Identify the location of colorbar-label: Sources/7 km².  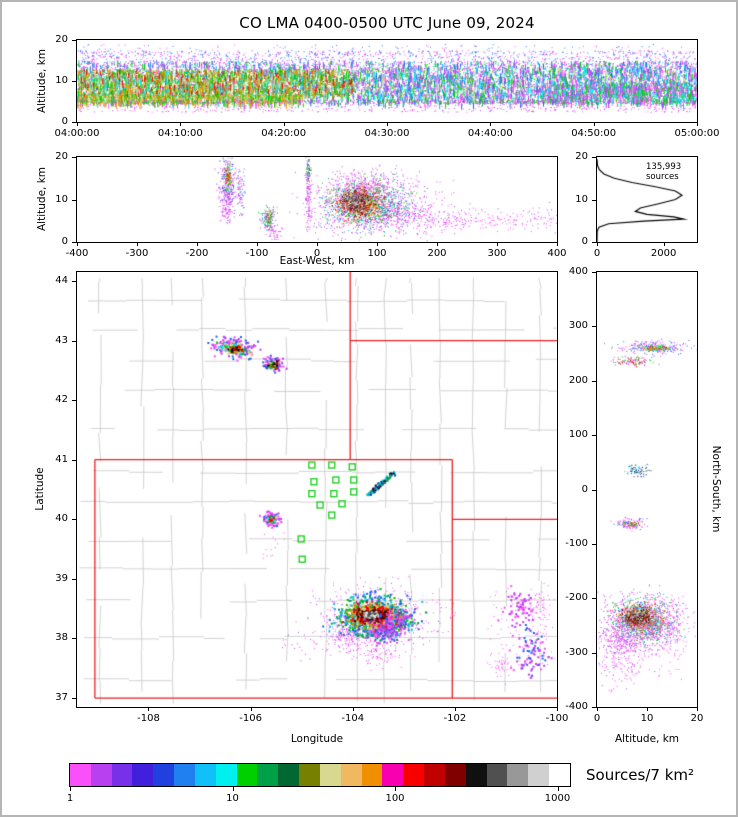
(640, 775).